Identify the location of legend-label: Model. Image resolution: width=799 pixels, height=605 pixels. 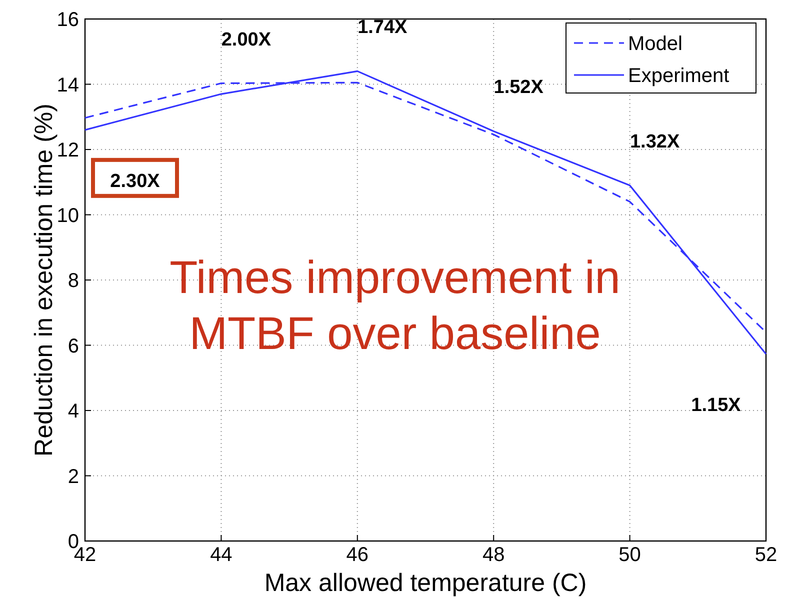
(655, 44).